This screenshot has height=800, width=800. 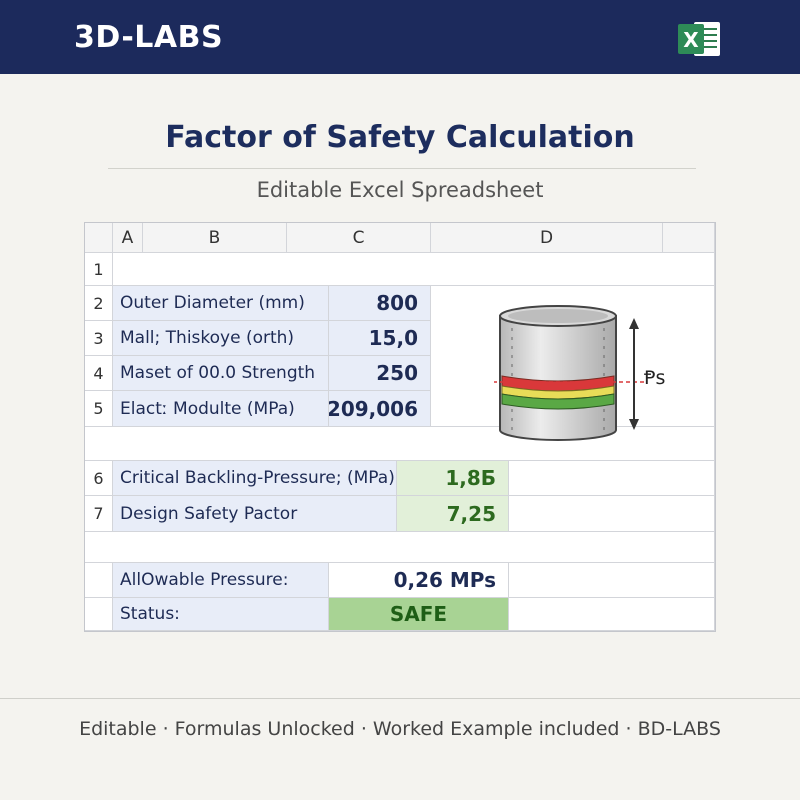 I want to click on label-status: Status:, so click(x=221, y=614).